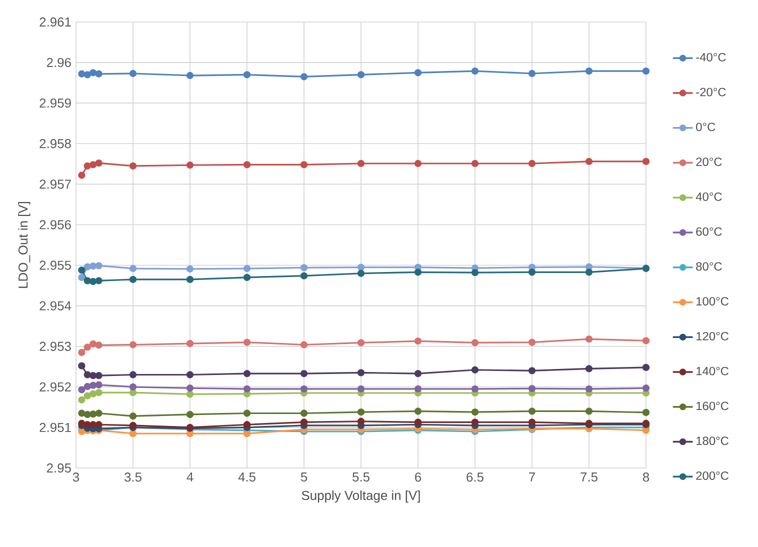 The height and width of the screenshot is (547, 758). Describe the element at coordinates (55, 22) in the screenshot. I see `y-tick-label: 2.961` at that location.